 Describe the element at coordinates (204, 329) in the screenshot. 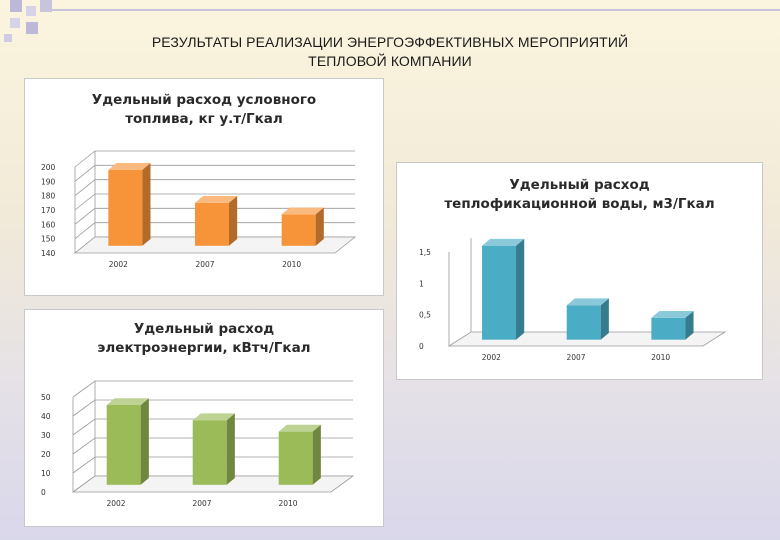

I see `chart-title-electricity-line1: Удельный расход` at that location.